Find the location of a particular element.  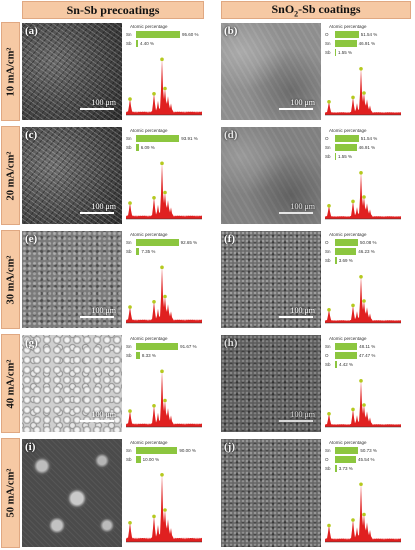

eds-row: Sn 95.60 % is located at coordinates (165, 34).